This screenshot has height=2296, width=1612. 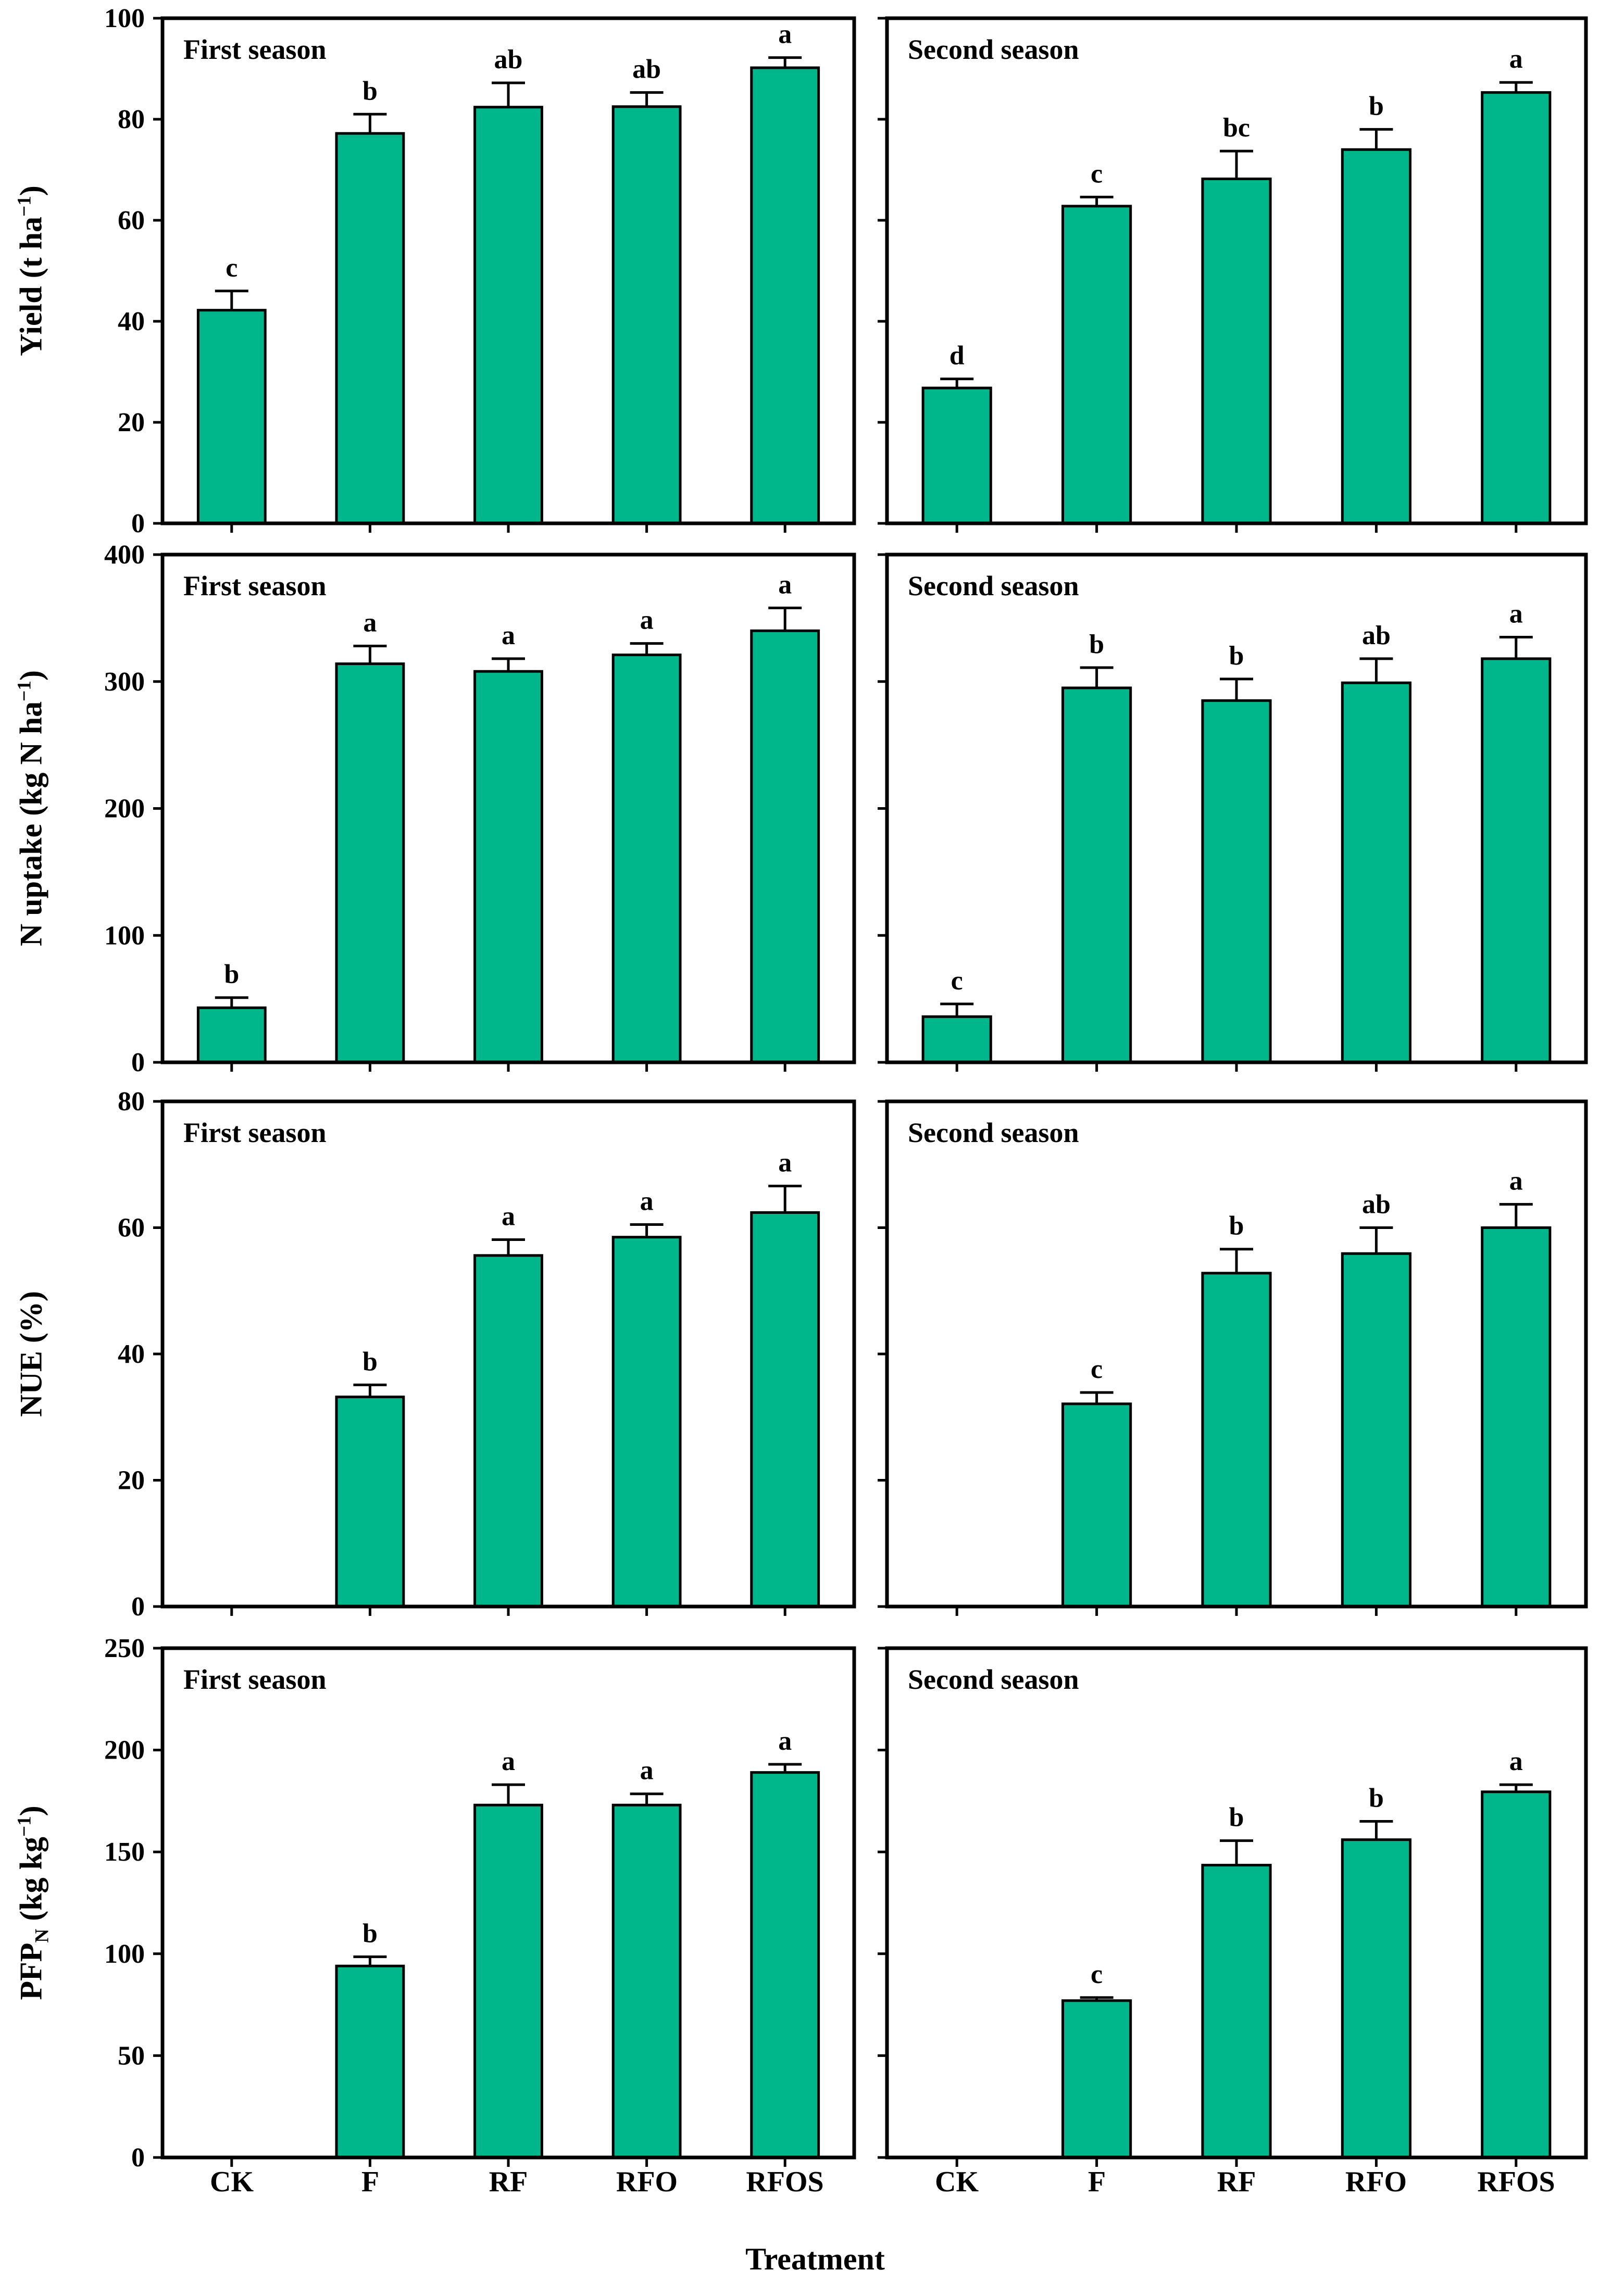 What do you see at coordinates (1236, 2182) in the screenshot?
I see `x-tick-label-rf-right: RF` at bounding box center [1236, 2182].